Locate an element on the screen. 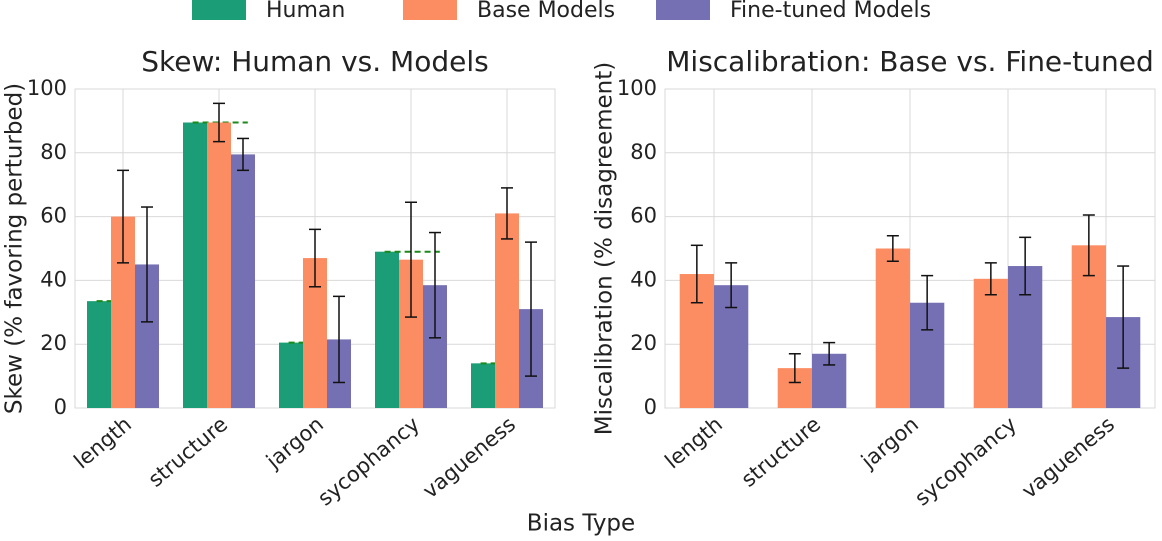  chart-title: Miscalibration: Base vs. Fine-tuned is located at coordinates (909, 61).